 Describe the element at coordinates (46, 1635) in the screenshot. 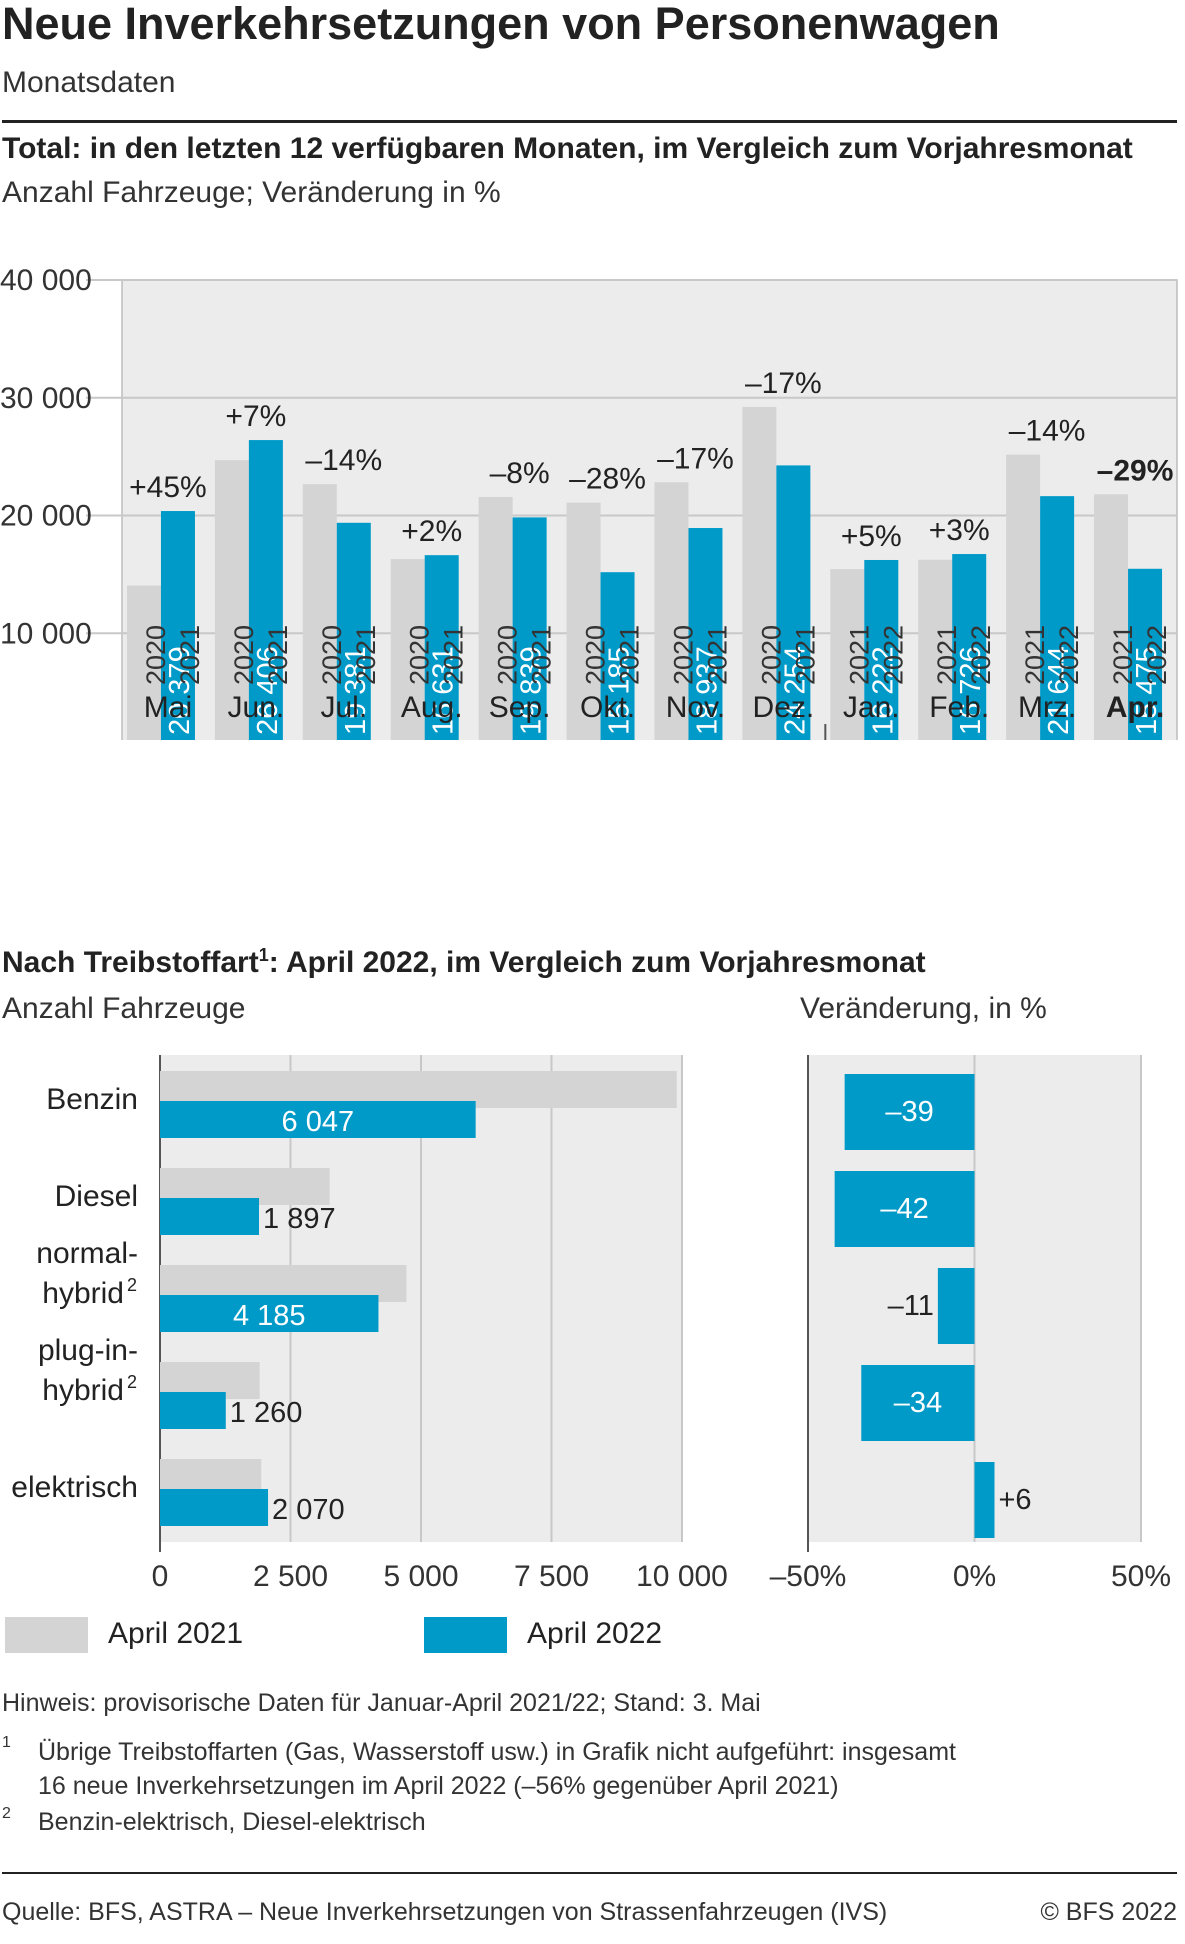

I see `legend-swatch-april-2021` at that location.